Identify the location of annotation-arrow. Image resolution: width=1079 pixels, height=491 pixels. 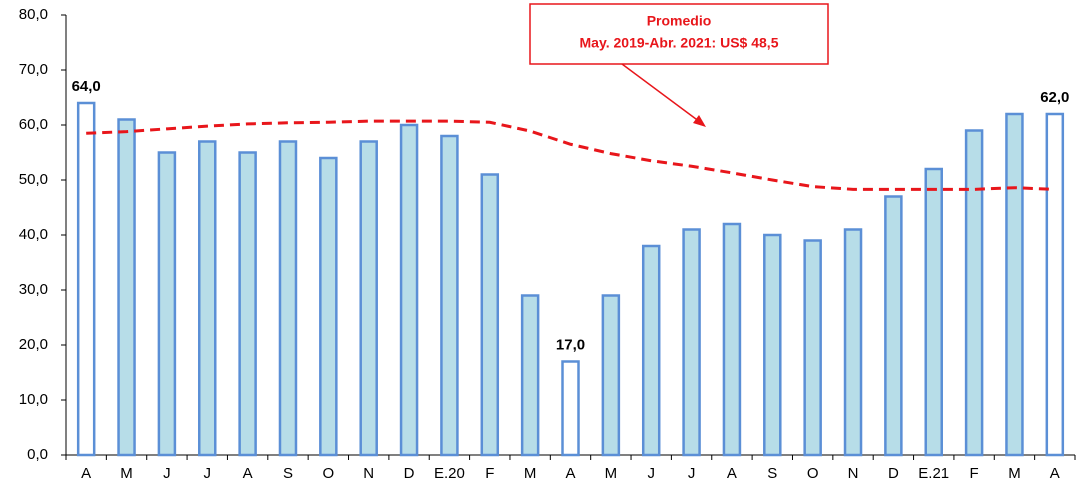
(661, 93).